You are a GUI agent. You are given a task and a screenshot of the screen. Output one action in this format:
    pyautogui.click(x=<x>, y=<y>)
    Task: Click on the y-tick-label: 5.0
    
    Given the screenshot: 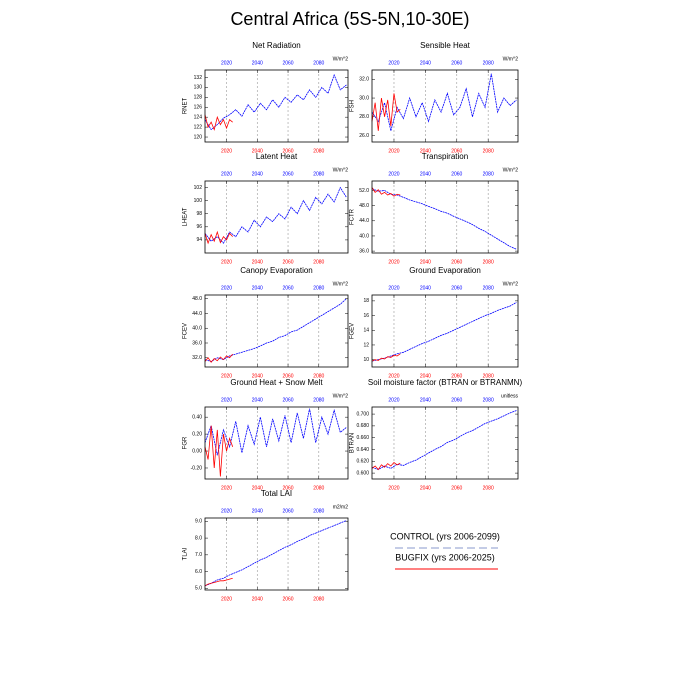 What is the action you would take?
    pyautogui.click(x=198, y=589)
    